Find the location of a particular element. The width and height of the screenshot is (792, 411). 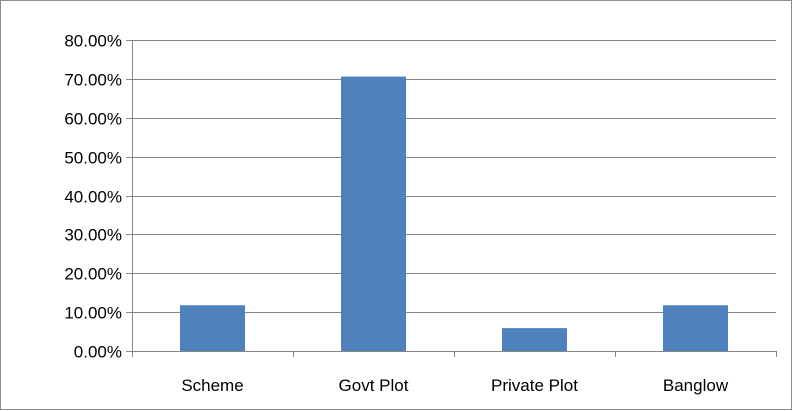

x-category-label: Scheme is located at coordinates (212, 385).